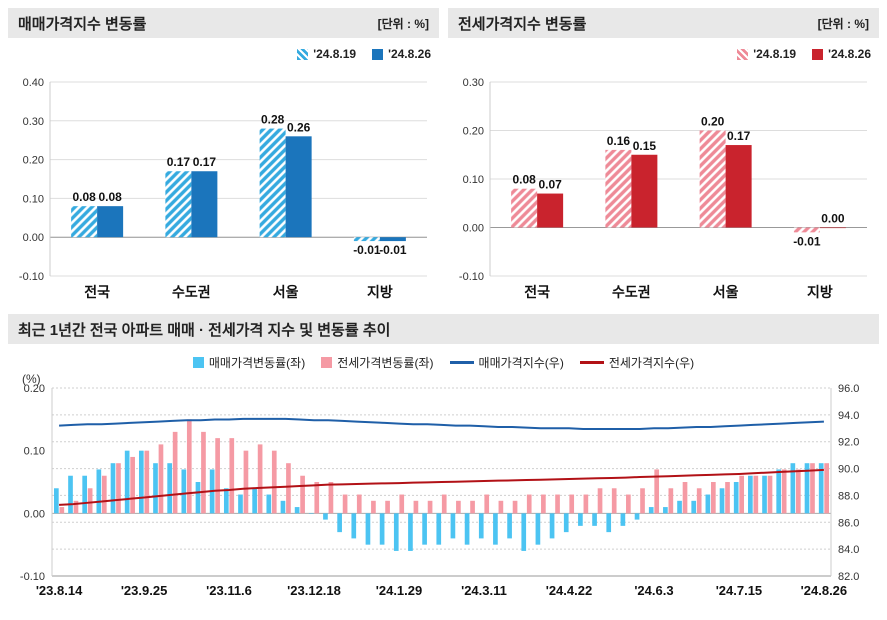 The image size is (887, 620). What do you see at coordinates (739, 590) in the screenshot?
I see `svg-text: '24.7.15` at bounding box center [739, 590].